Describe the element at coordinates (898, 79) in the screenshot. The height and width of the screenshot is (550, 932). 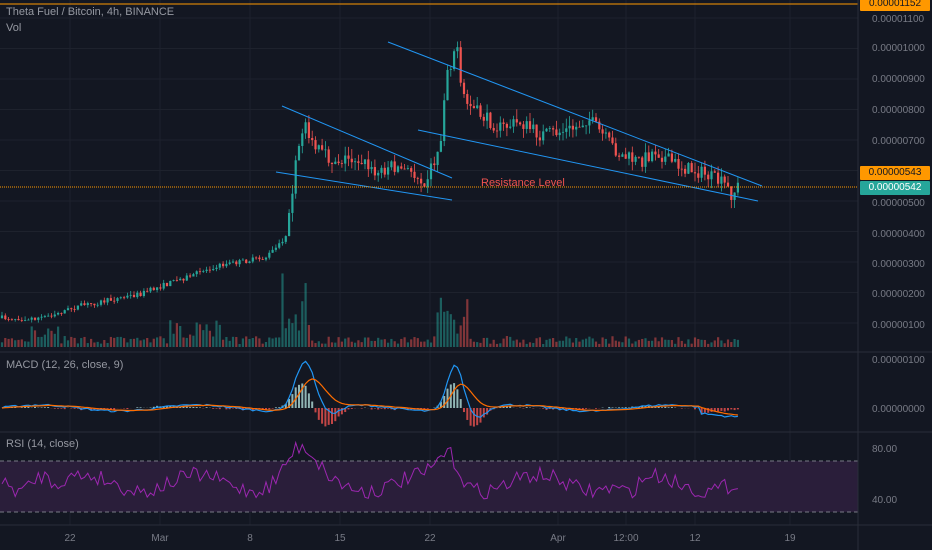
I see `price-axis-label: 0.00000900` at that location.